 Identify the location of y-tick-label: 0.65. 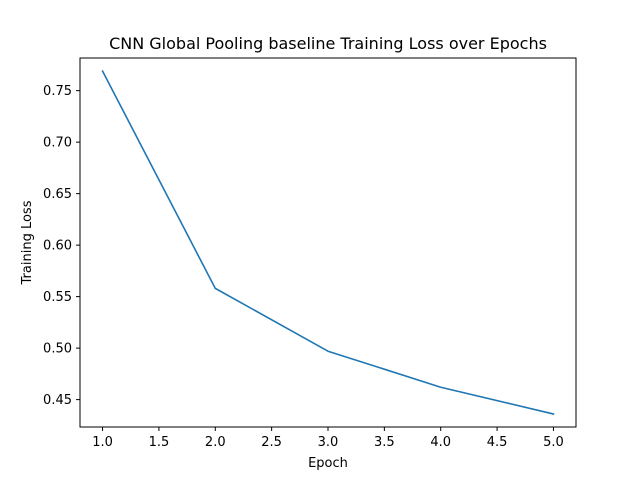
(57, 194).